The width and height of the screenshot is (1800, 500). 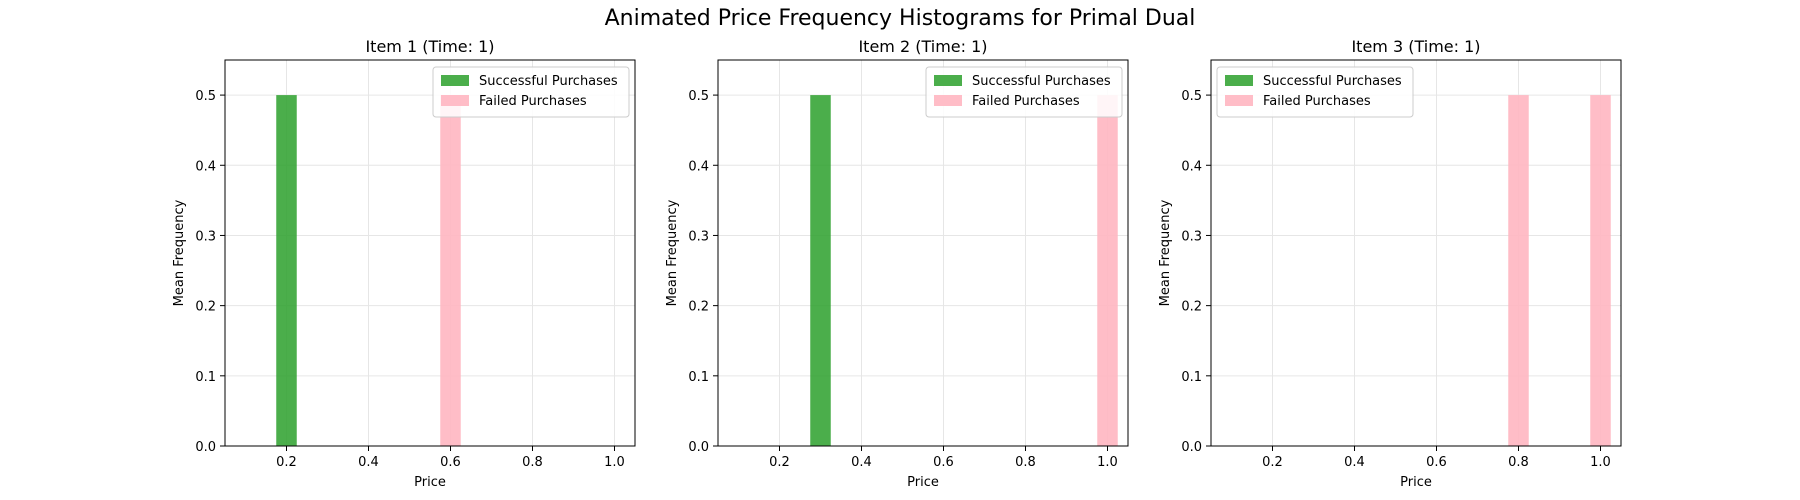 What do you see at coordinates (1415, 46) in the screenshot?
I see `subplot-title: Item 3 (Time: 1)` at bounding box center [1415, 46].